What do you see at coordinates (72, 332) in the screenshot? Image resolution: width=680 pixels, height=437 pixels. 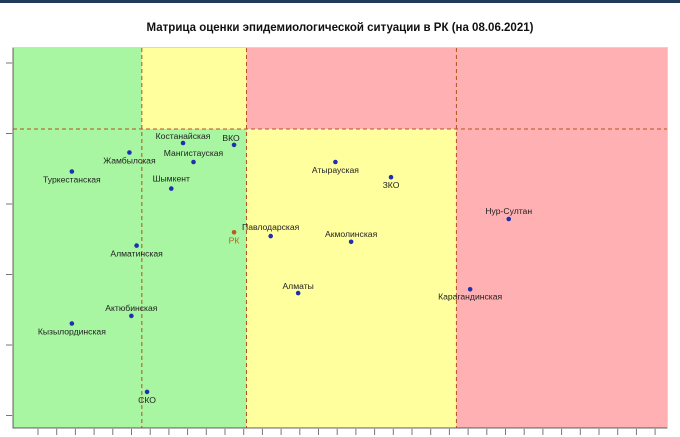 I see `point-label: Кызылординская` at bounding box center [72, 332].